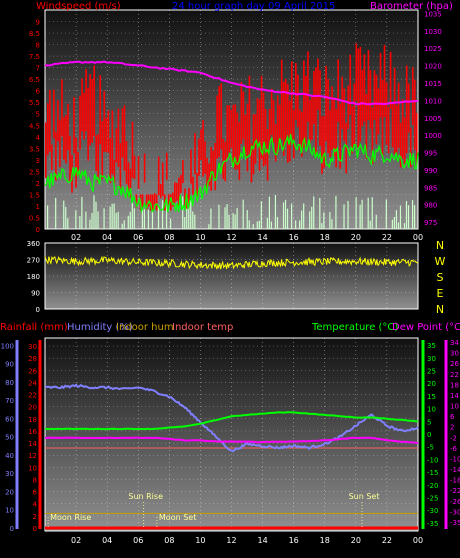 Image resolution: width=460 pixels, height=558 pixels. I want to click on barometer-tick-label: 1025, so click(433, 49).